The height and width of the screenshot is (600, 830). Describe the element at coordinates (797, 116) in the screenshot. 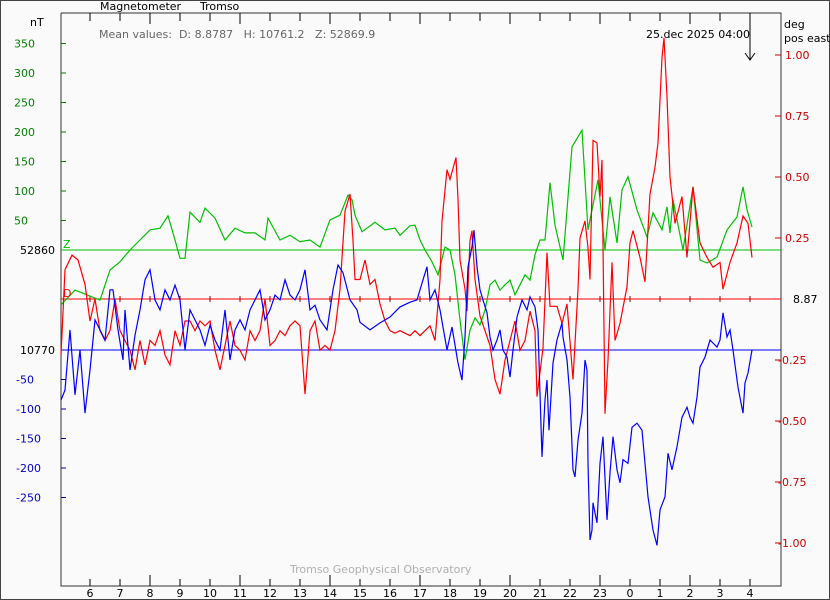

I see `d-tick-label: 0.75` at that location.